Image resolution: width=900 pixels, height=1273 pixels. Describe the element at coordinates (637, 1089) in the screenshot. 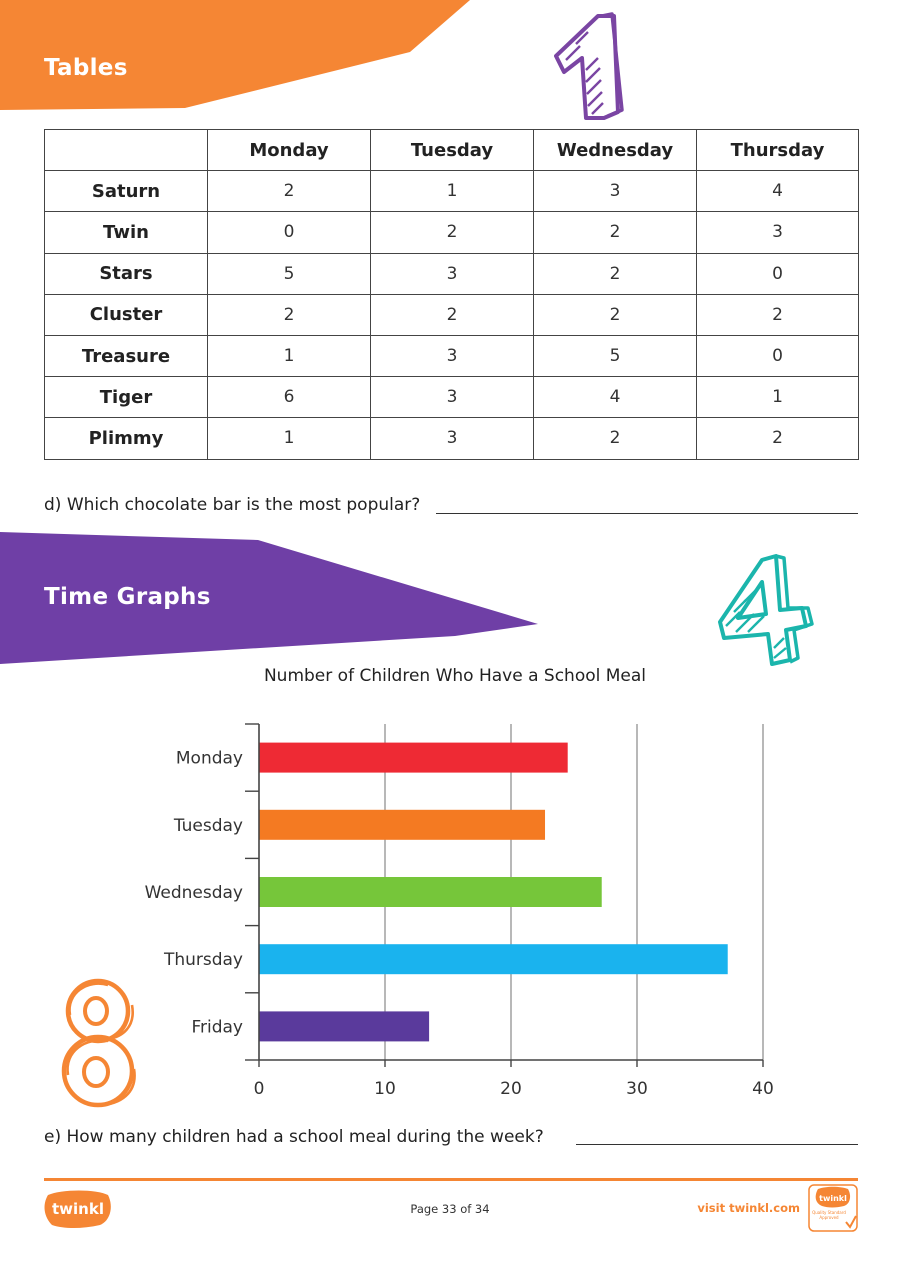

I see `x-tick-label: 30` at that location.